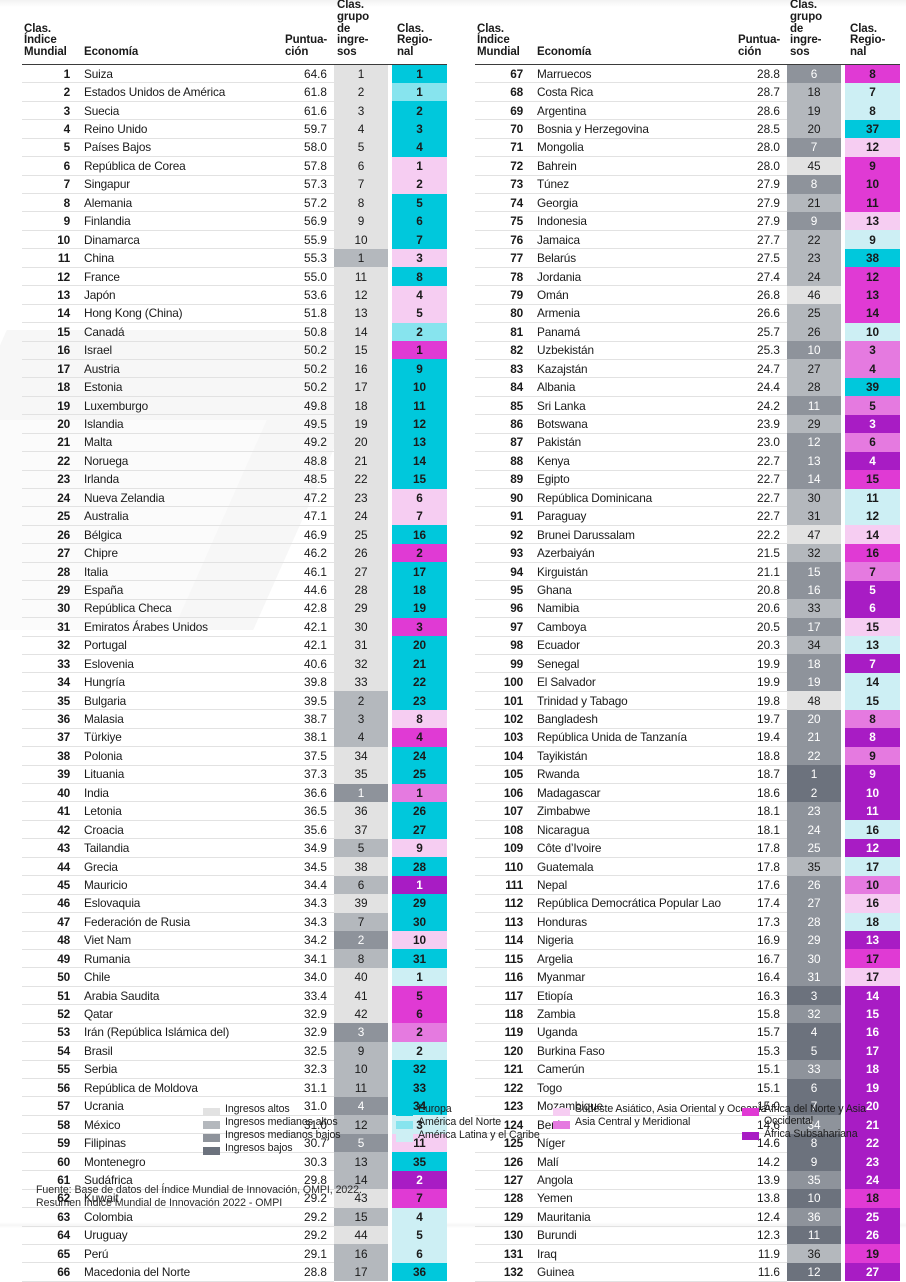 The width and height of the screenshot is (906, 1282). I want to click on table-row: 34 Hungría 39.8 33 22, so click(234, 682).